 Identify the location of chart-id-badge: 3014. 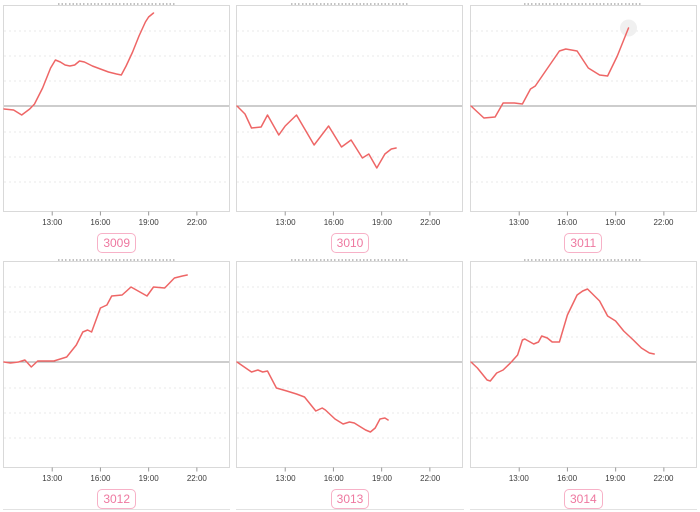
(583, 498).